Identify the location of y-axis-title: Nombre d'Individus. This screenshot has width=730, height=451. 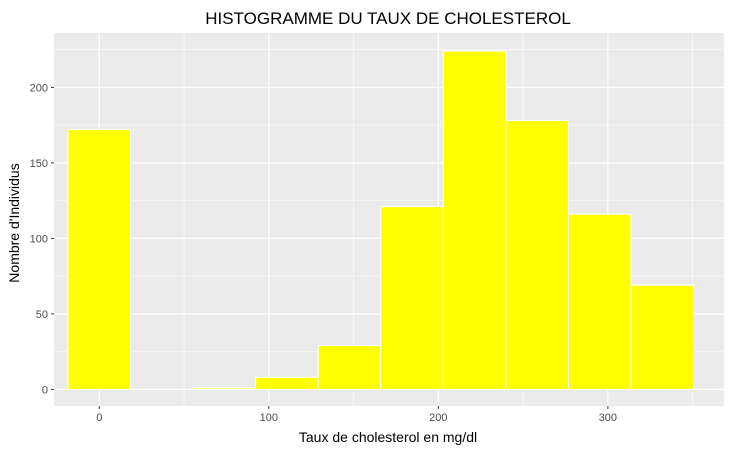
(14, 222).